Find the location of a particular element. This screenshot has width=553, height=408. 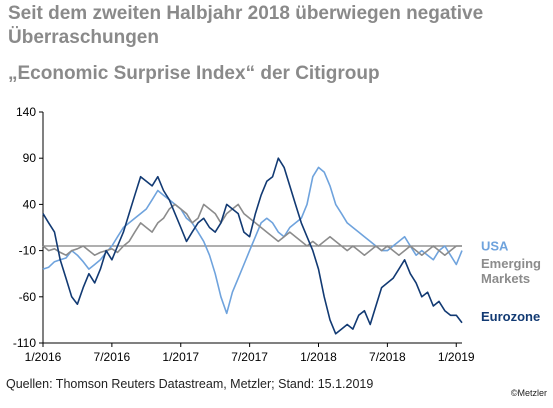

y-tick-label: 90 is located at coordinates (30, 158).